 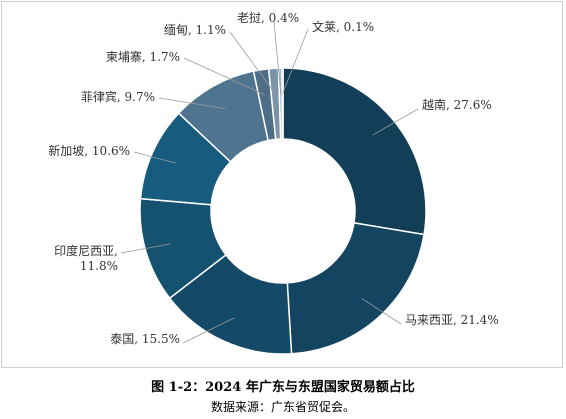 What do you see at coordinates (86, 250) in the screenshot?
I see `data-label-line: 印度尼西亚,` at bounding box center [86, 250].